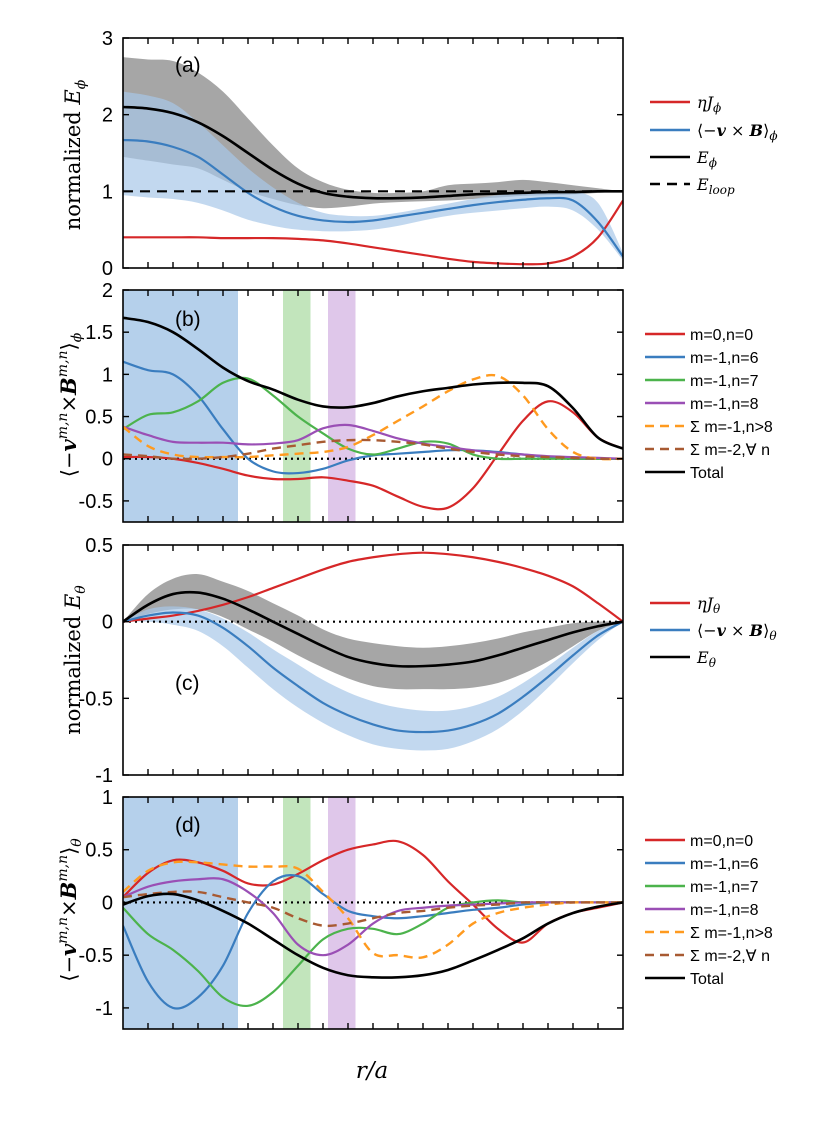 The image size is (830, 1126). What do you see at coordinates (107, 375) in the screenshot?
I see `ytick-label-b-3: 1` at bounding box center [107, 375].